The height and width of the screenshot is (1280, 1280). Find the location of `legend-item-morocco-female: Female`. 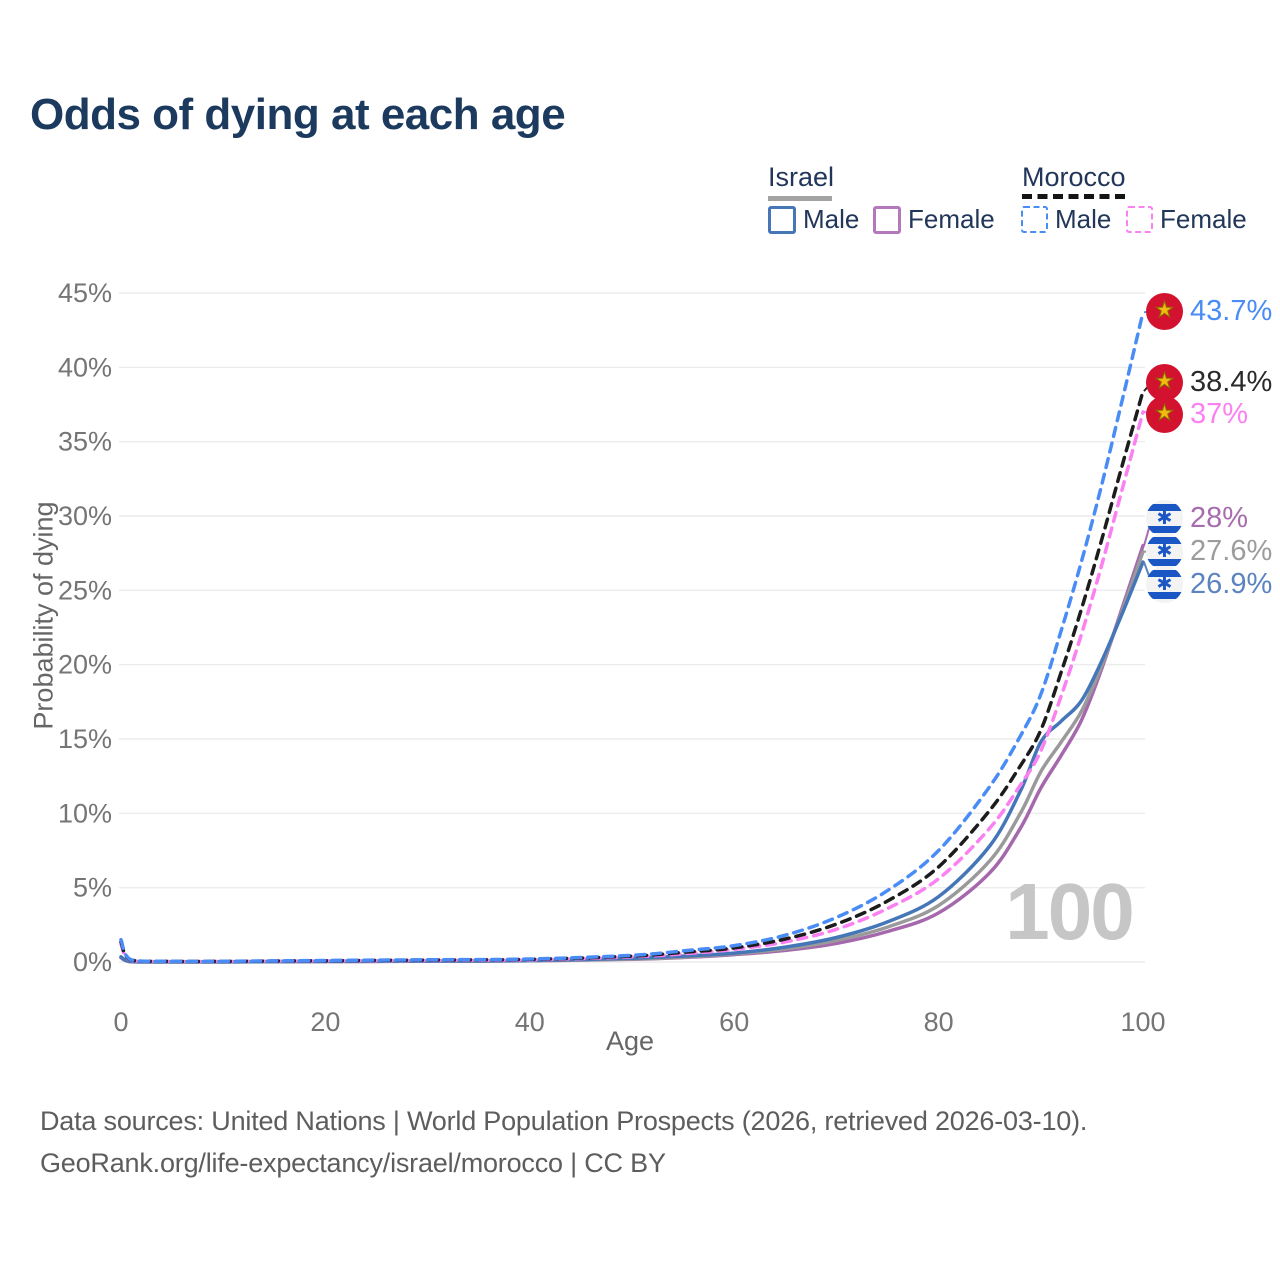

legend-item-morocco-female: Female is located at coordinates (1186, 219).